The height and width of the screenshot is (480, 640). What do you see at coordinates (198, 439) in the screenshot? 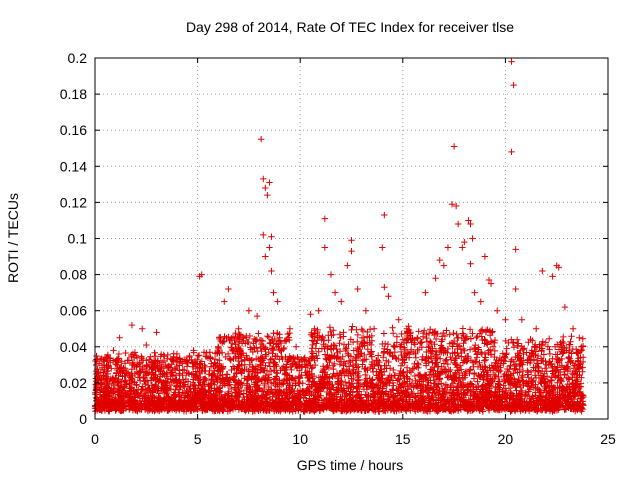
I see `x-tick-label: 5` at bounding box center [198, 439].